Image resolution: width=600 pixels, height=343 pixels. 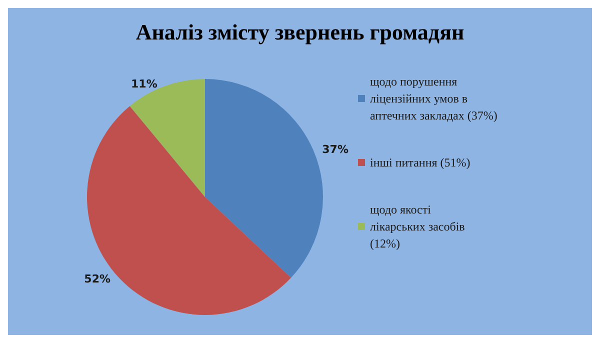 I want to click on legend-label: щодо якості лікарських засобів (12%), so click(x=419, y=226).